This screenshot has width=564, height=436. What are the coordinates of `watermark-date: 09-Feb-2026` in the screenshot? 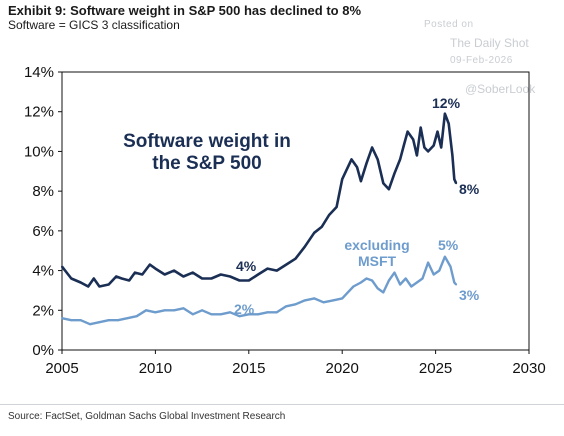 It's located at (481, 60).